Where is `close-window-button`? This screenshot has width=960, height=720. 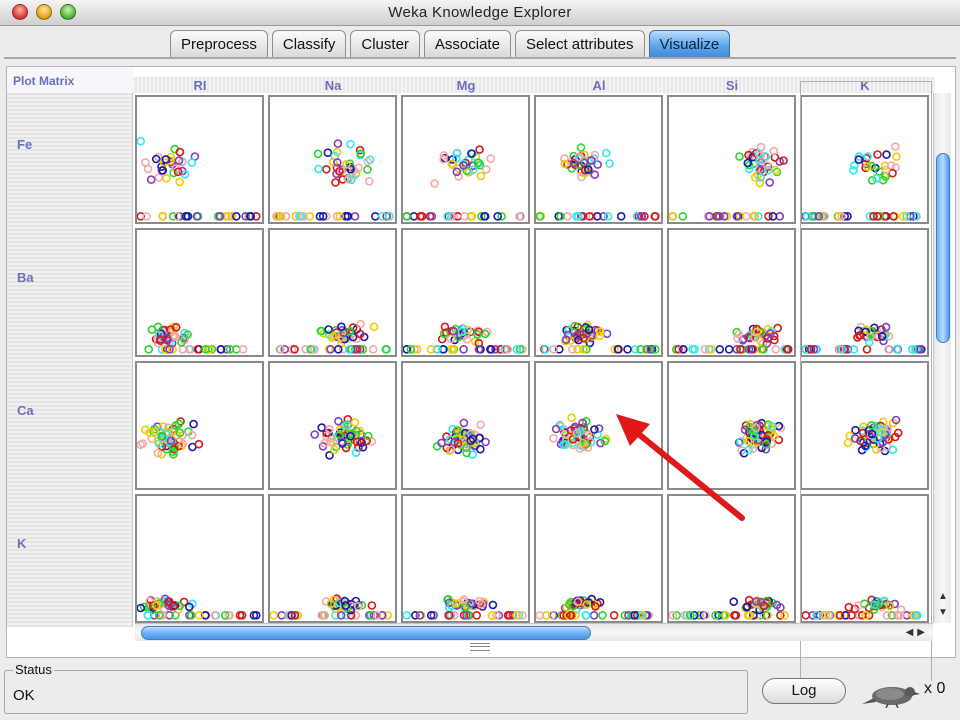
close-window-button is located at coordinates (20, 12).